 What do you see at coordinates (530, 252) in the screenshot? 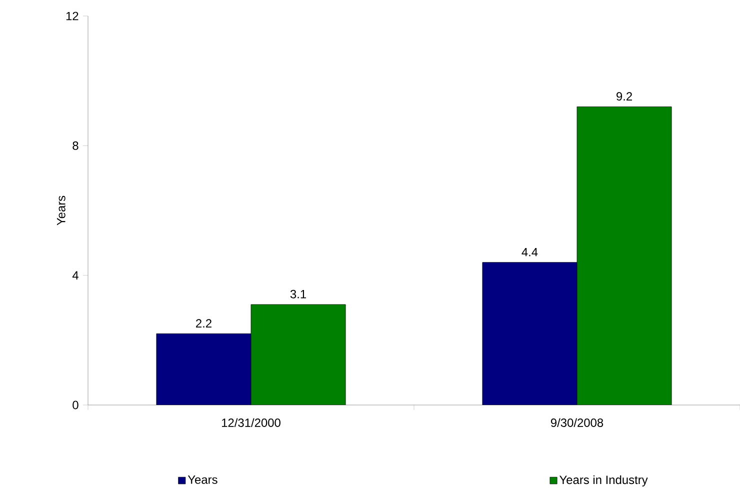
I see `data-label: 4.4` at bounding box center [530, 252].